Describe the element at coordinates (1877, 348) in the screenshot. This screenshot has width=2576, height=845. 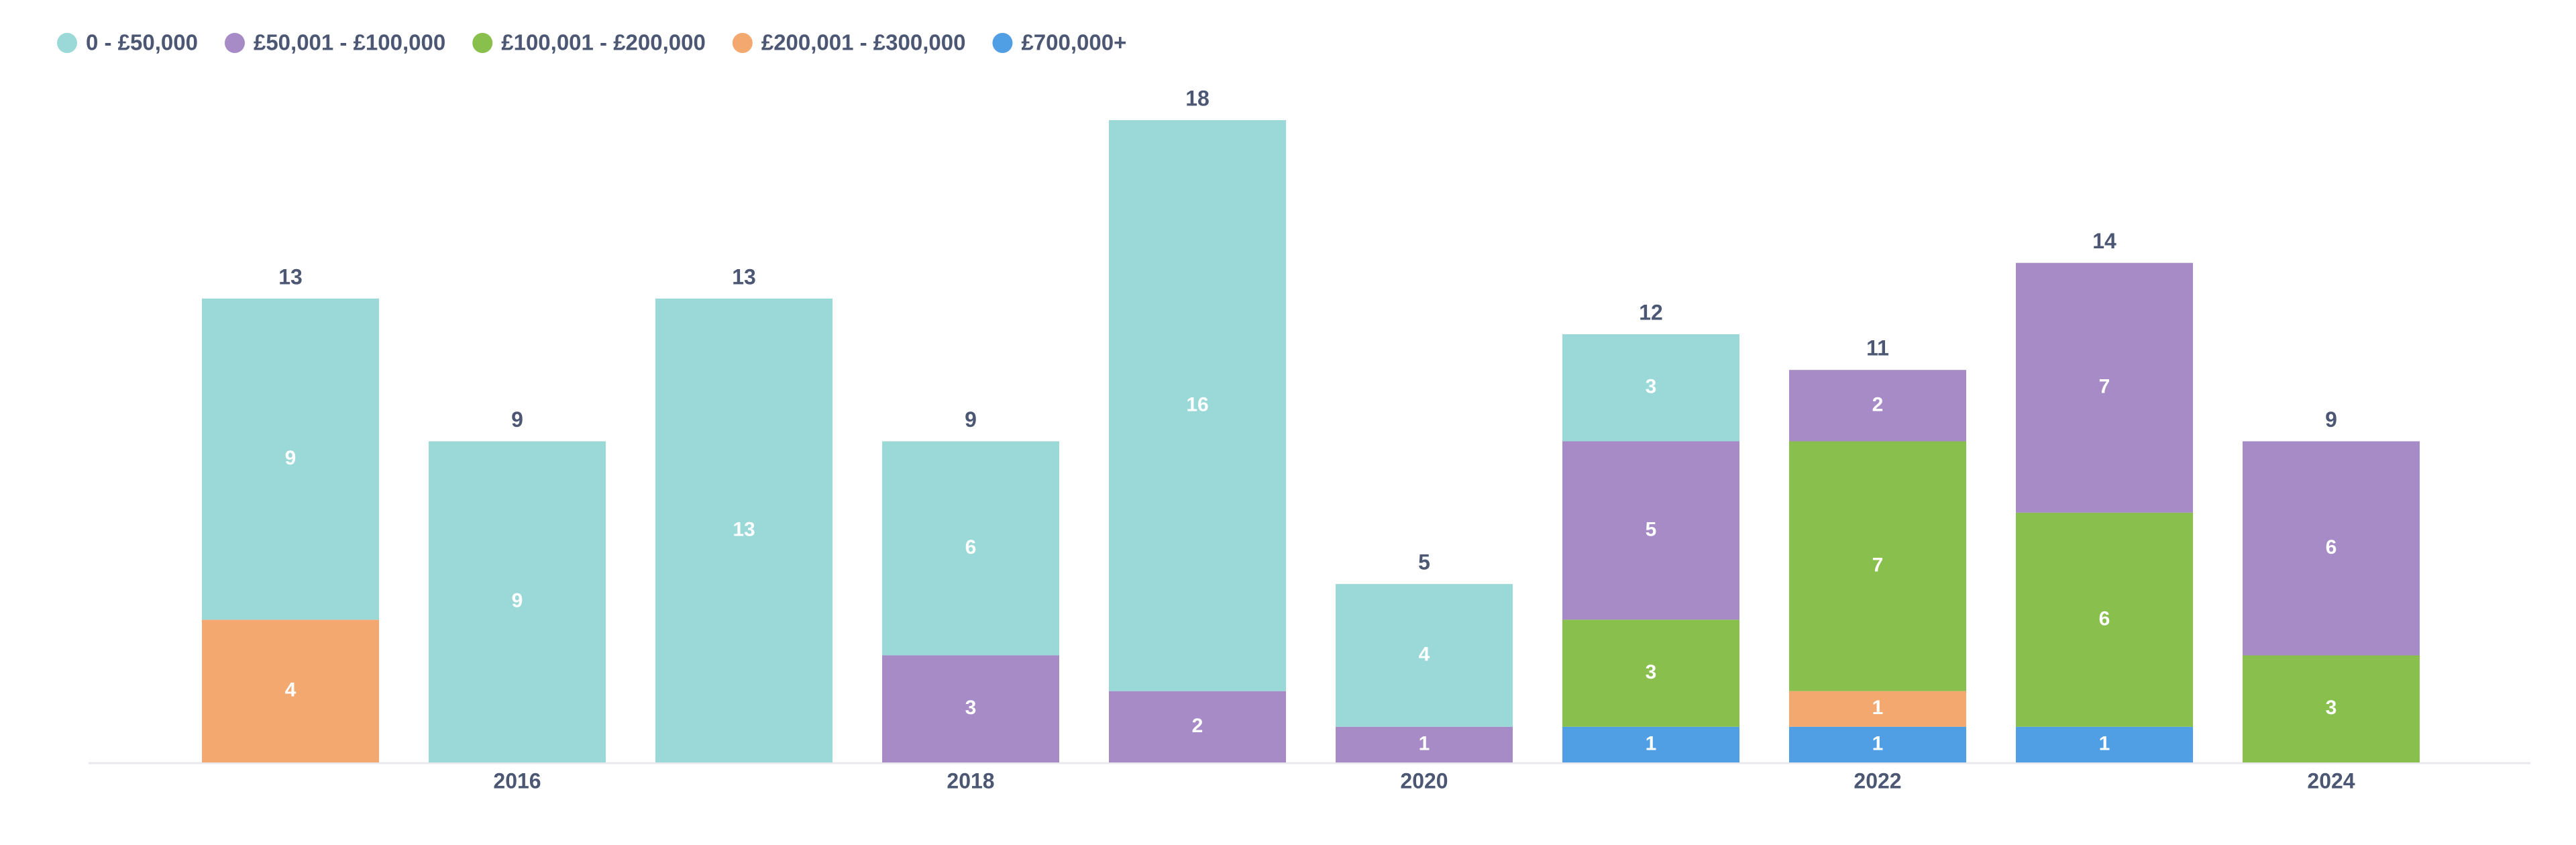
I see `total-label: 11` at that location.